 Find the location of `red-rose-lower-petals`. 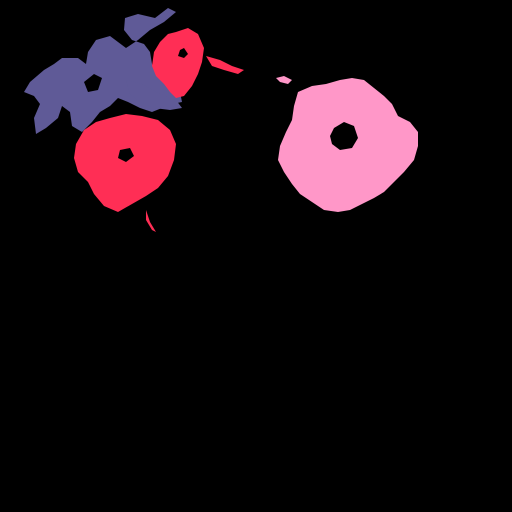

red-rose-lower-petals is located at coordinates (125, 163).